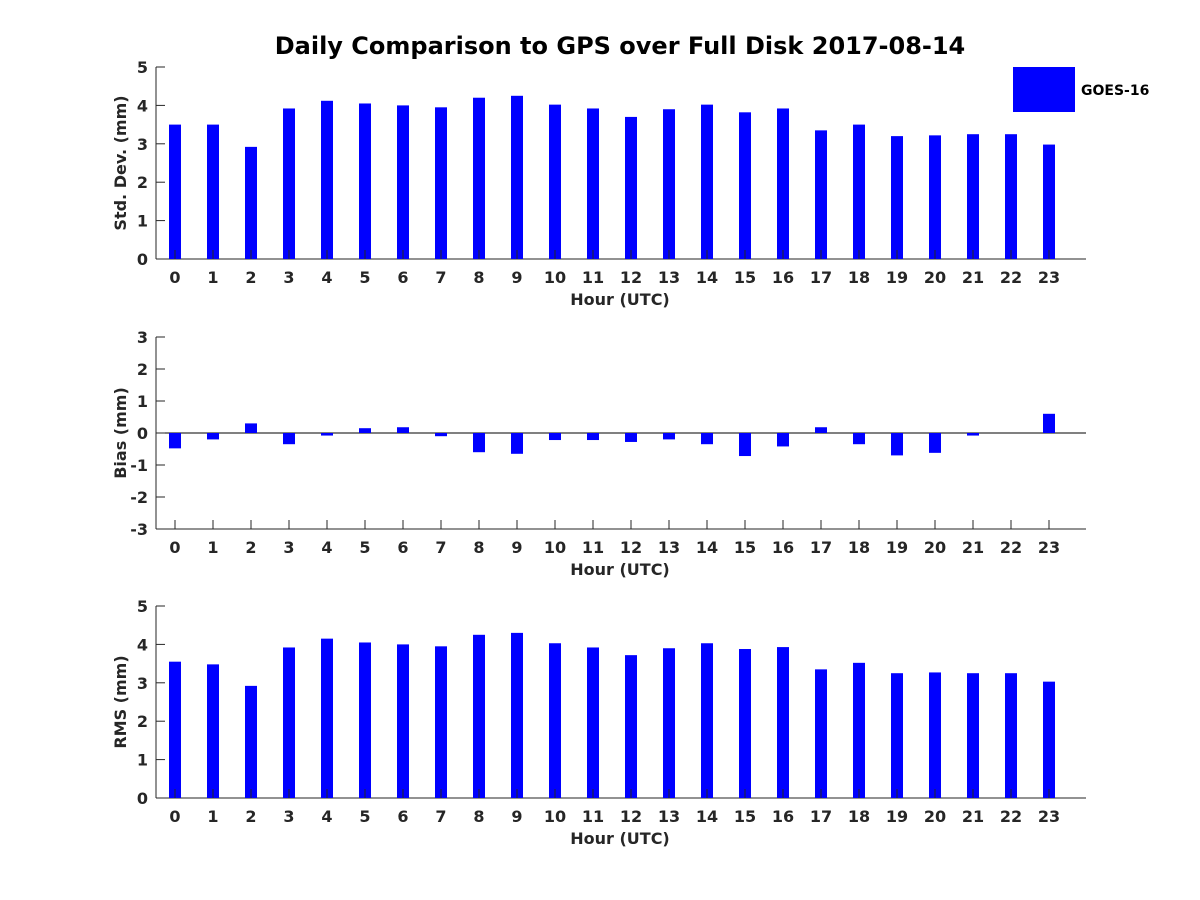 Image resolution: width=1200 pixels, height=900 pixels. I want to click on x-tick-label: 10, so click(555, 277).